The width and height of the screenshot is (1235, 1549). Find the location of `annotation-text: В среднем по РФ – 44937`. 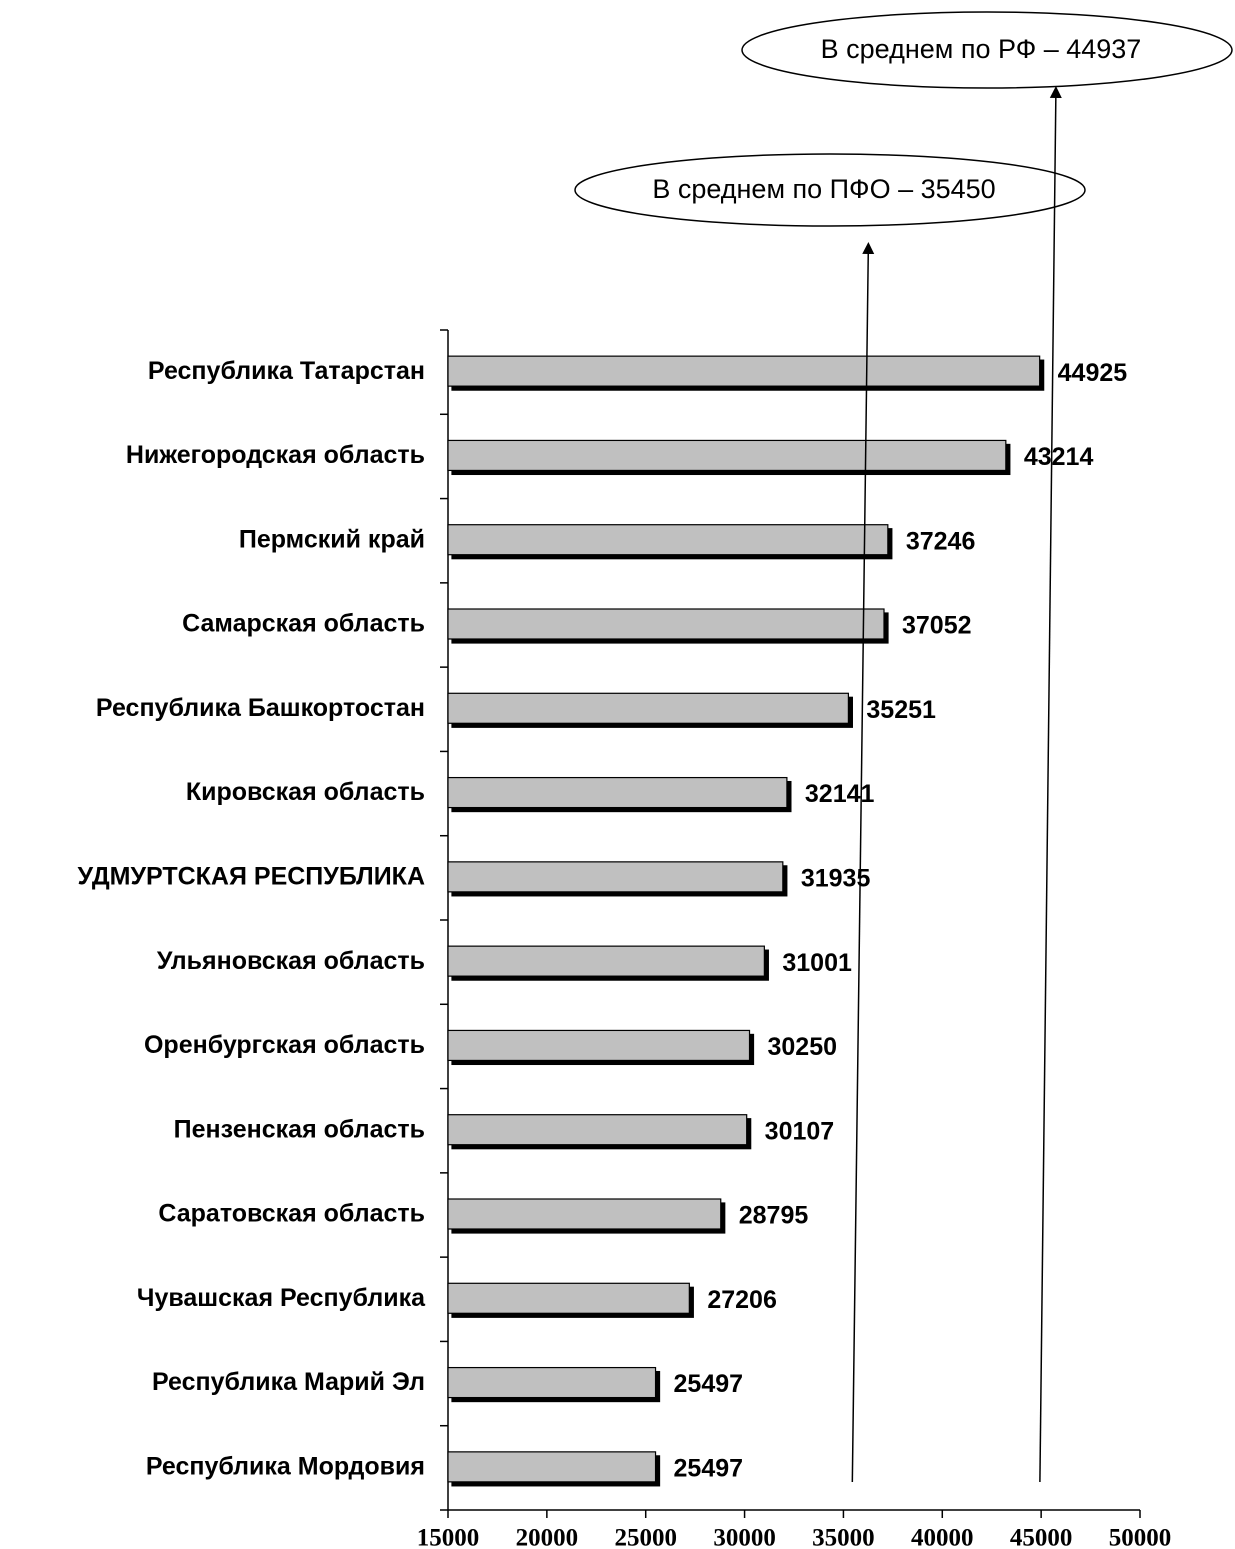

annotation-text: В среднем по РФ – 44937 is located at coordinates (981, 49).